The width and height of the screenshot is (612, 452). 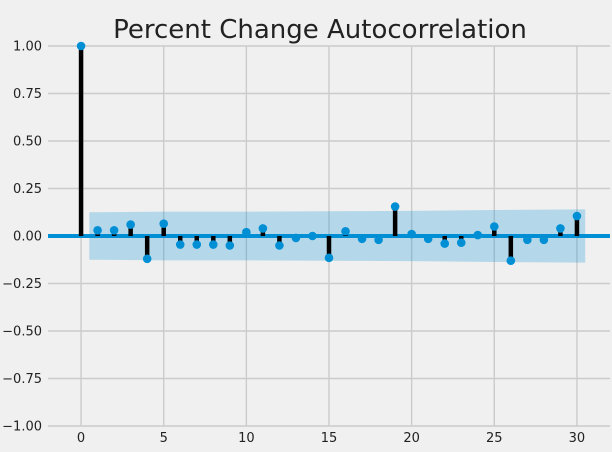 I want to click on y-tick-label: 0.75, so click(x=27, y=94).